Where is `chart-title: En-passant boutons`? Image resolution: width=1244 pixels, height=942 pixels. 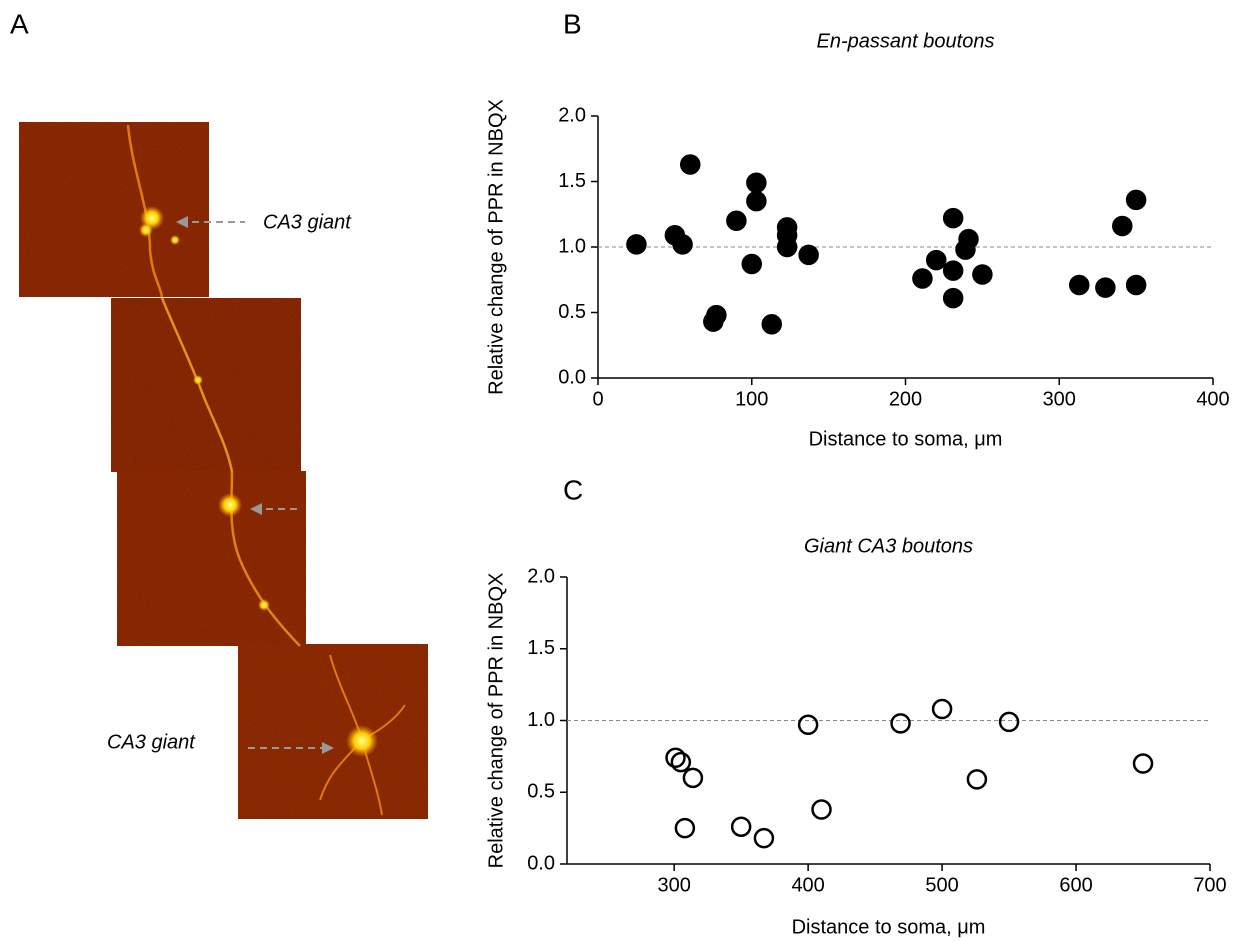
chart-title: En-passant boutons is located at coordinates (906, 41).